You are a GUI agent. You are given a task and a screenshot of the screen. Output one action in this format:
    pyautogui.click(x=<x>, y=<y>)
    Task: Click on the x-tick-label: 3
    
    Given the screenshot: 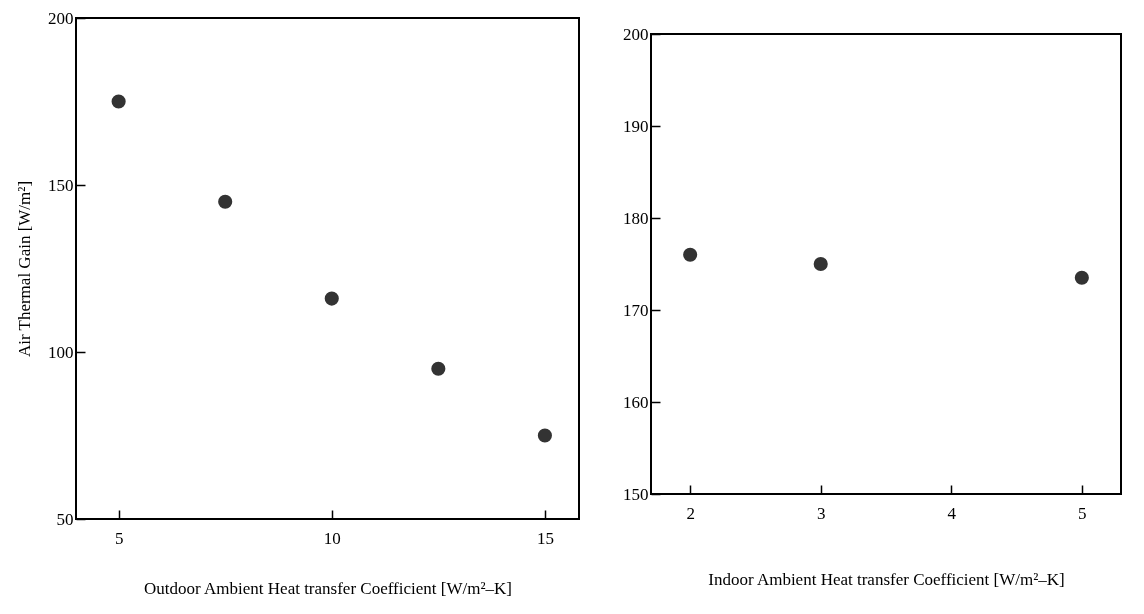 What is the action you would take?
    pyautogui.click(x=821, y=513)
    